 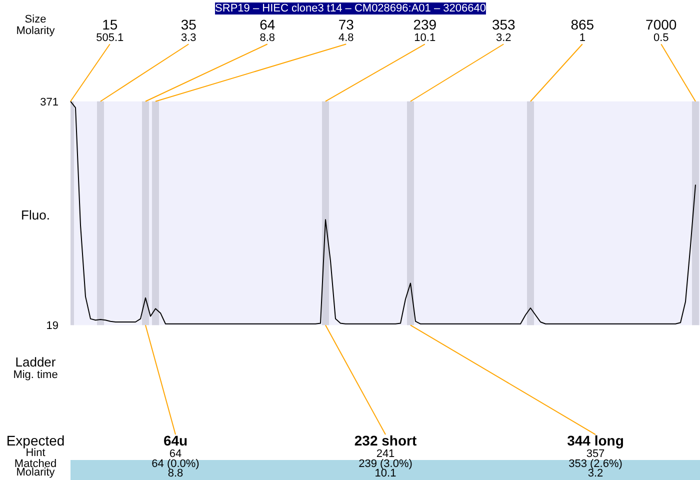 What do you see at coordinates (350, 8) in the screenshot?
I see `chart-title: SRP19 – HIEC clone3 t14 – CM028696:A01 – 3206640` at bounding box center [350, 8].